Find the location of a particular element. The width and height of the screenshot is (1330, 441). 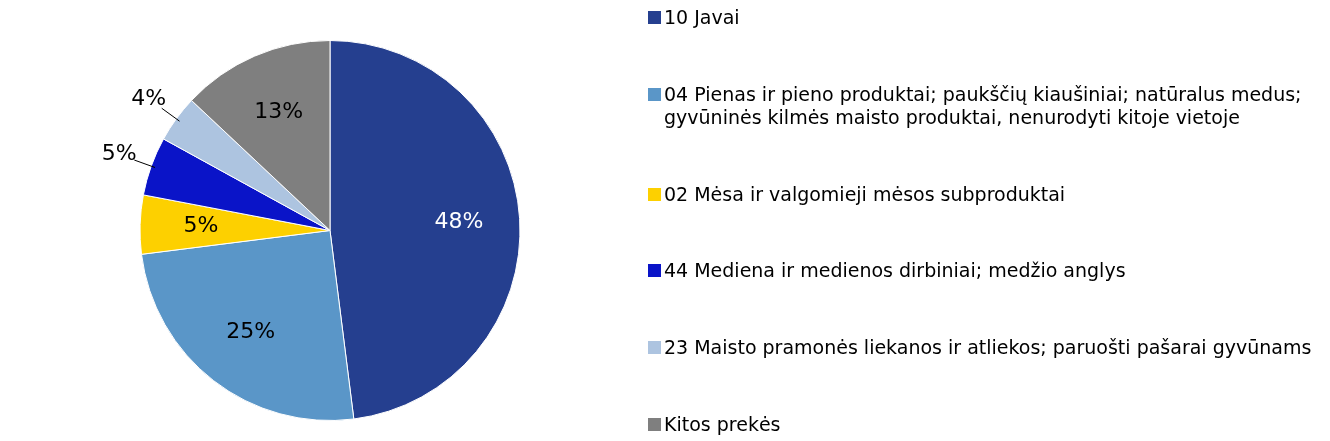

data-label: 25% is located at coordinates (251, 331).